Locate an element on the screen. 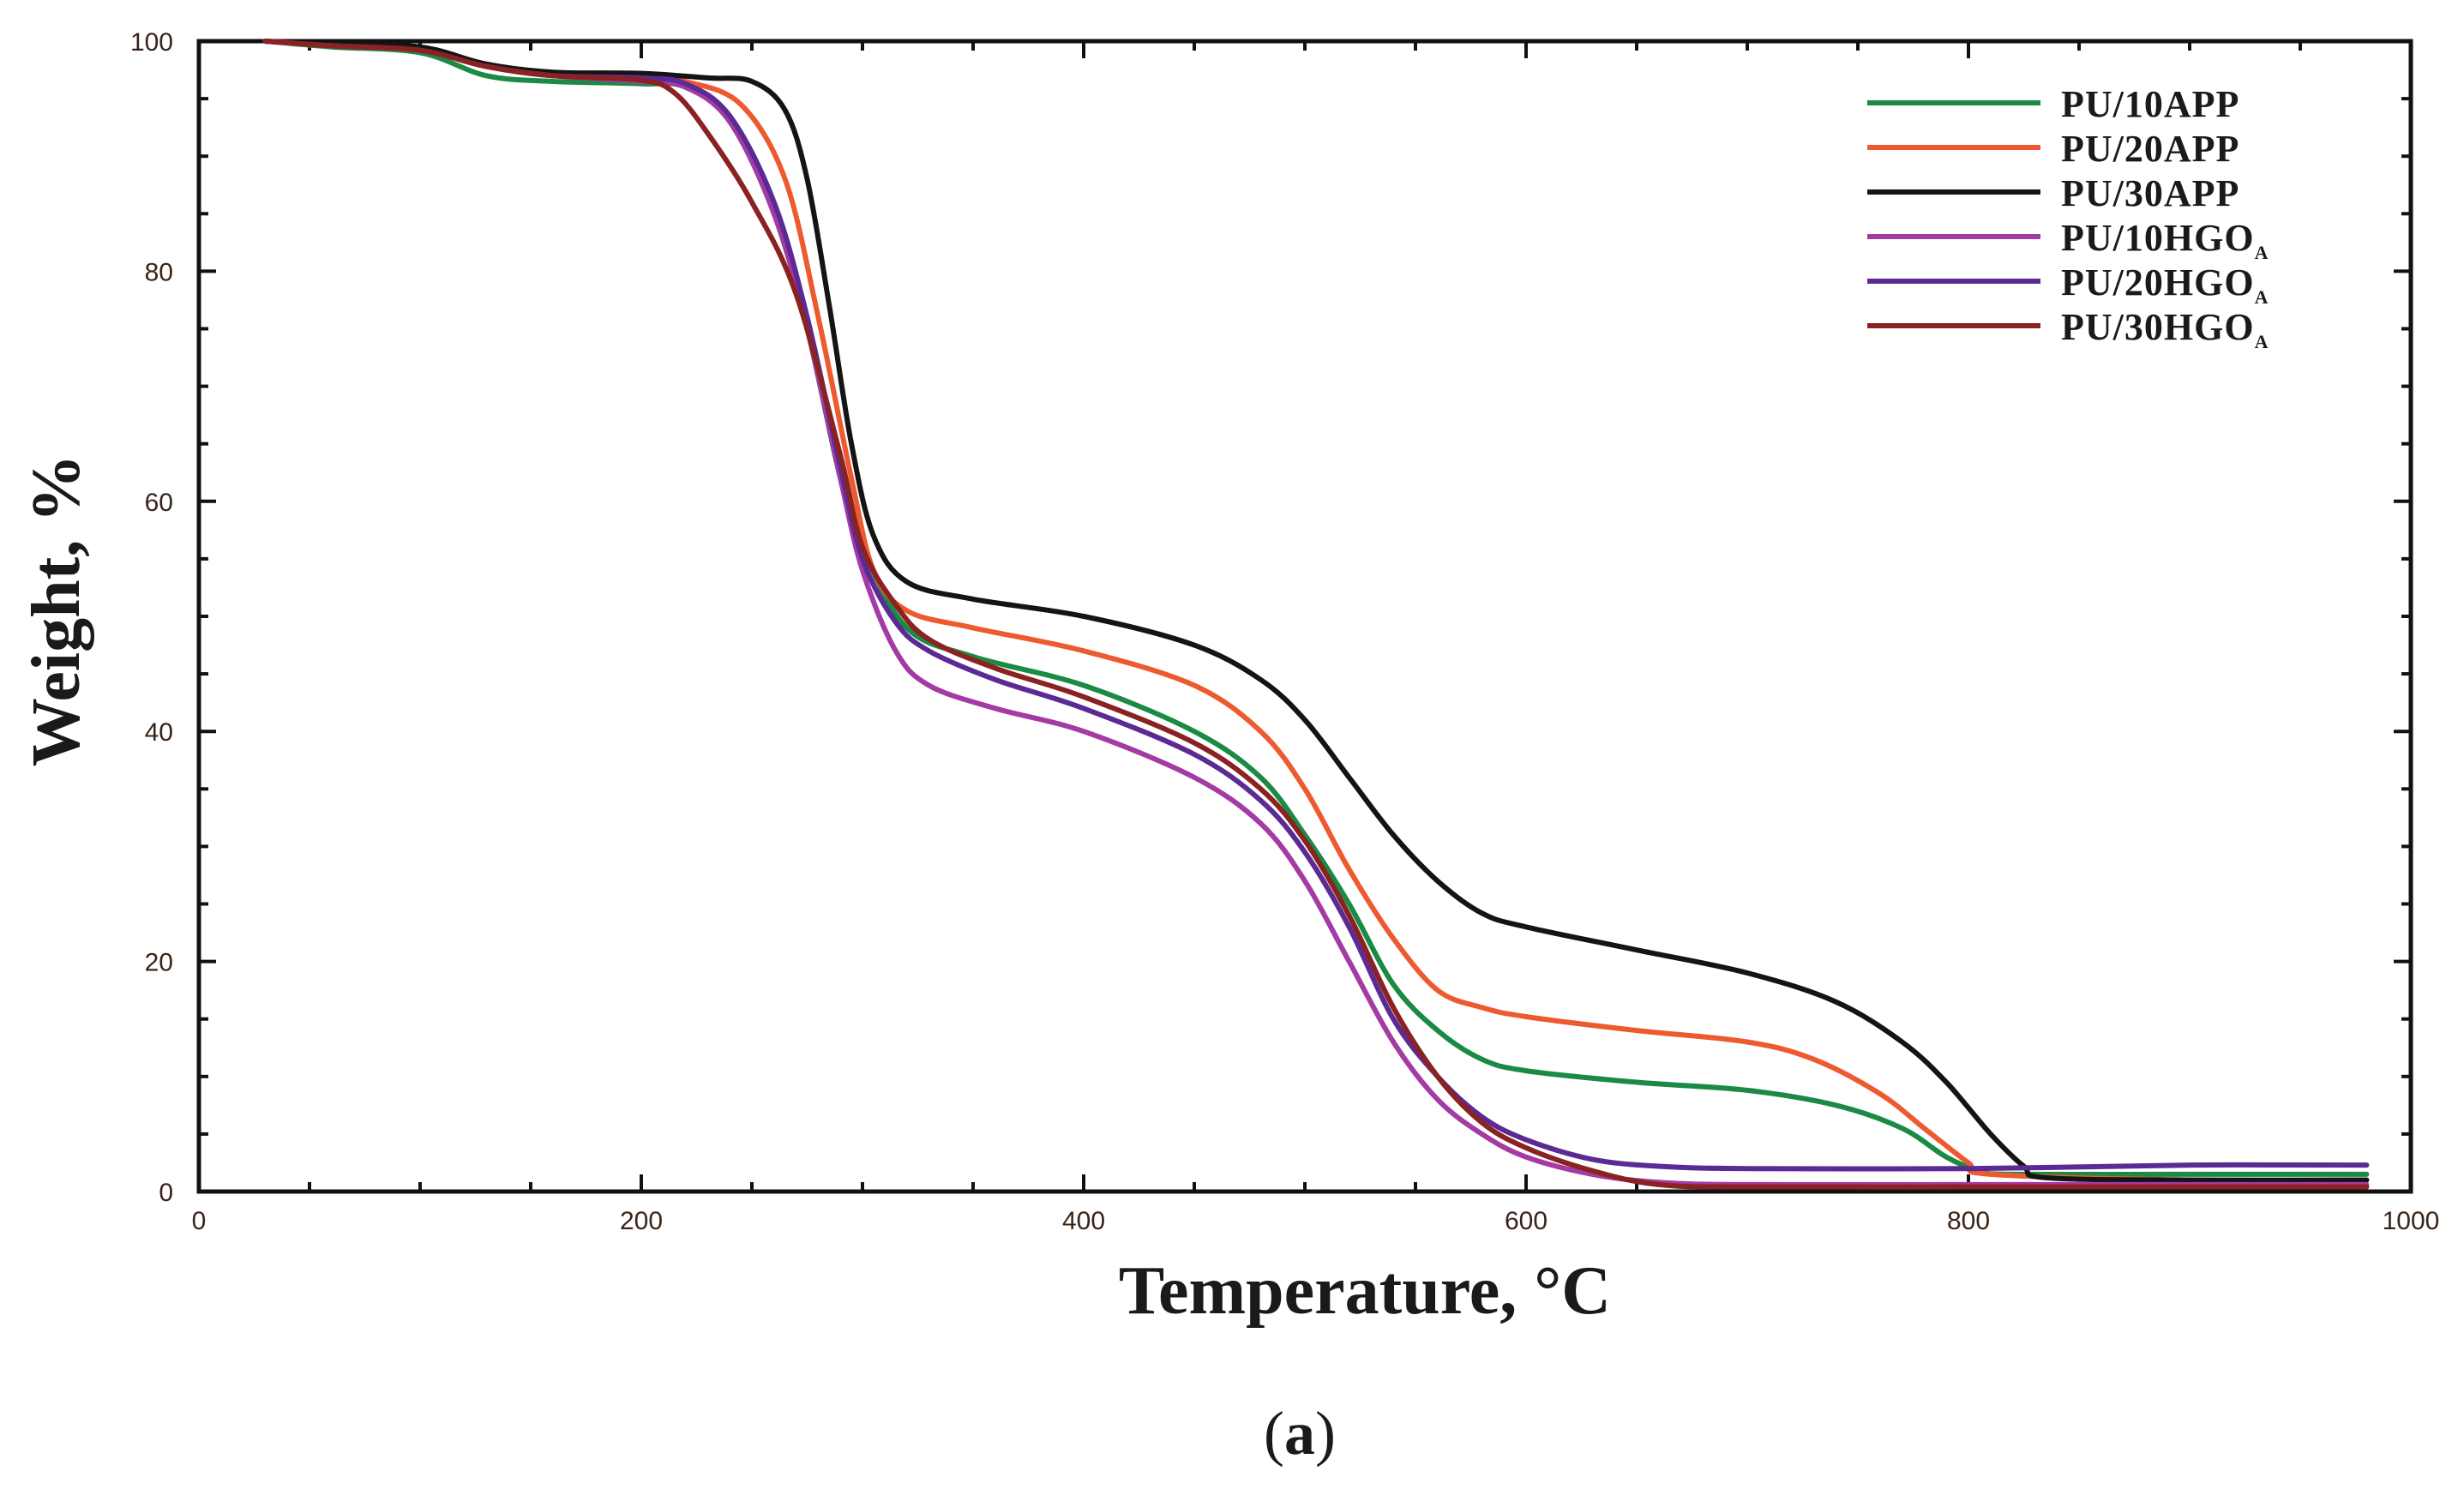 This screenshot has height=1495, width=2464. y-tick-label: 60 is located at coordinates (159, 503).